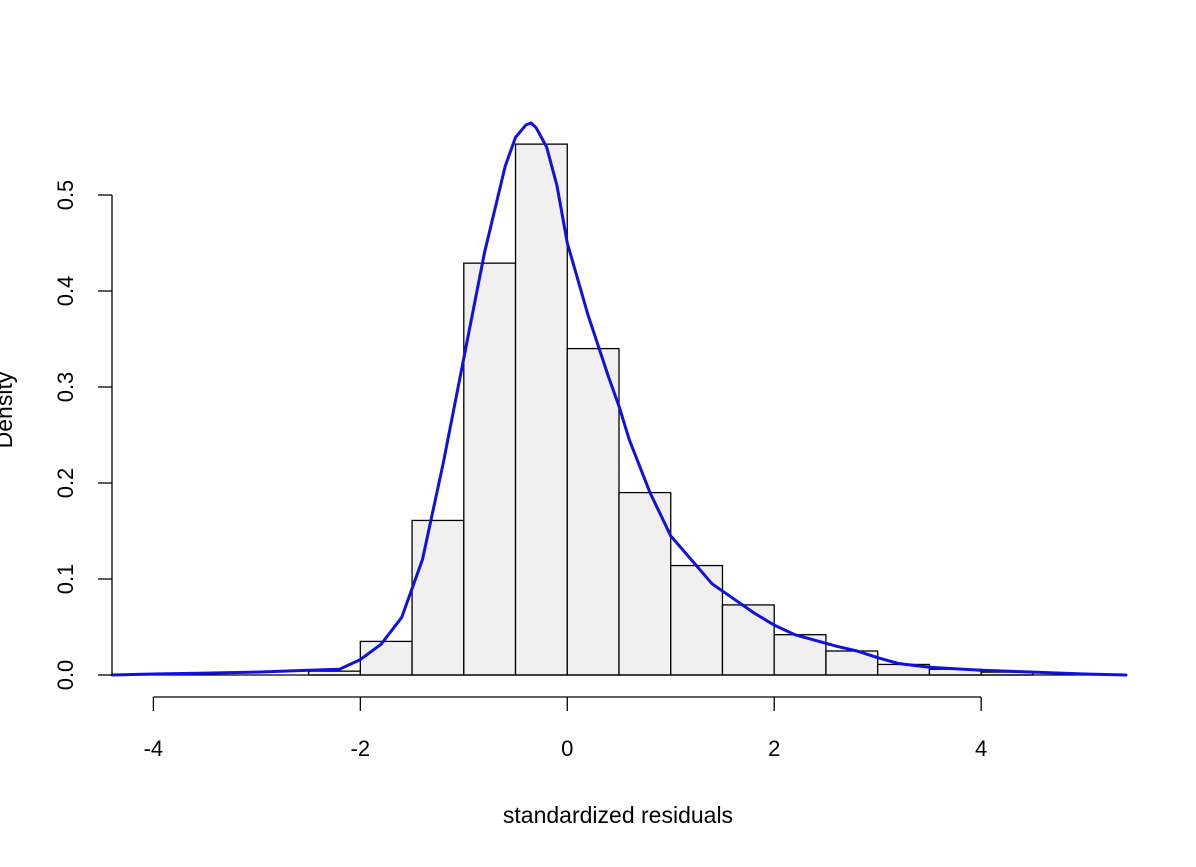 This screenshot has height=867, width=1196. Describe the element at coordinates (65, 483) in the screenshot. I see `y-tick-label: 0.2` at that location.